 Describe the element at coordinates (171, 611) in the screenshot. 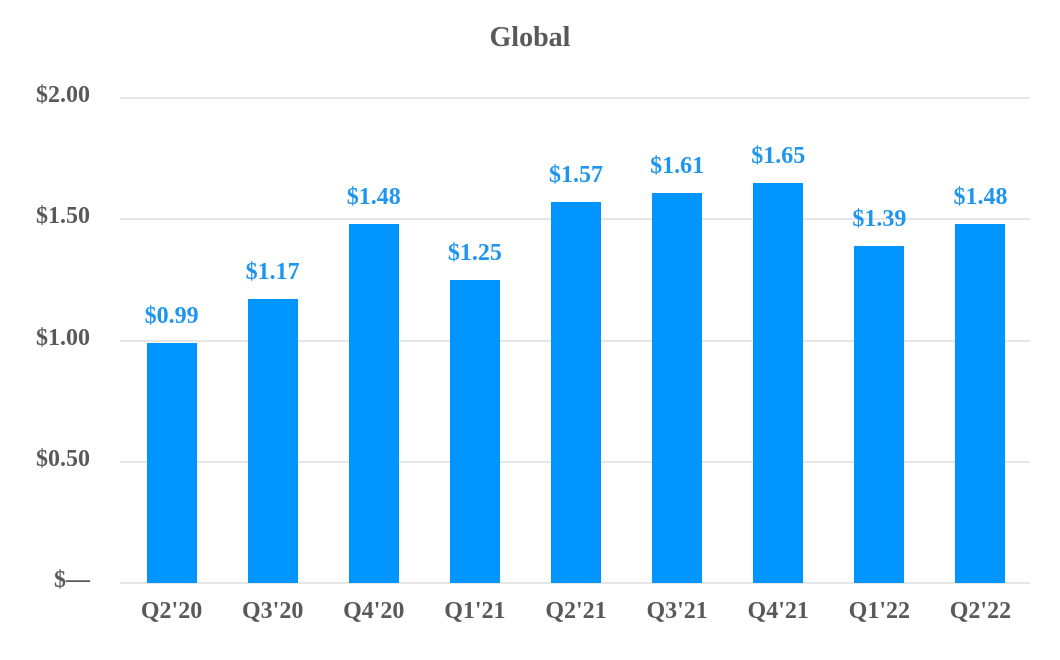

I see `x-tick-label: Q2'20` at that location.